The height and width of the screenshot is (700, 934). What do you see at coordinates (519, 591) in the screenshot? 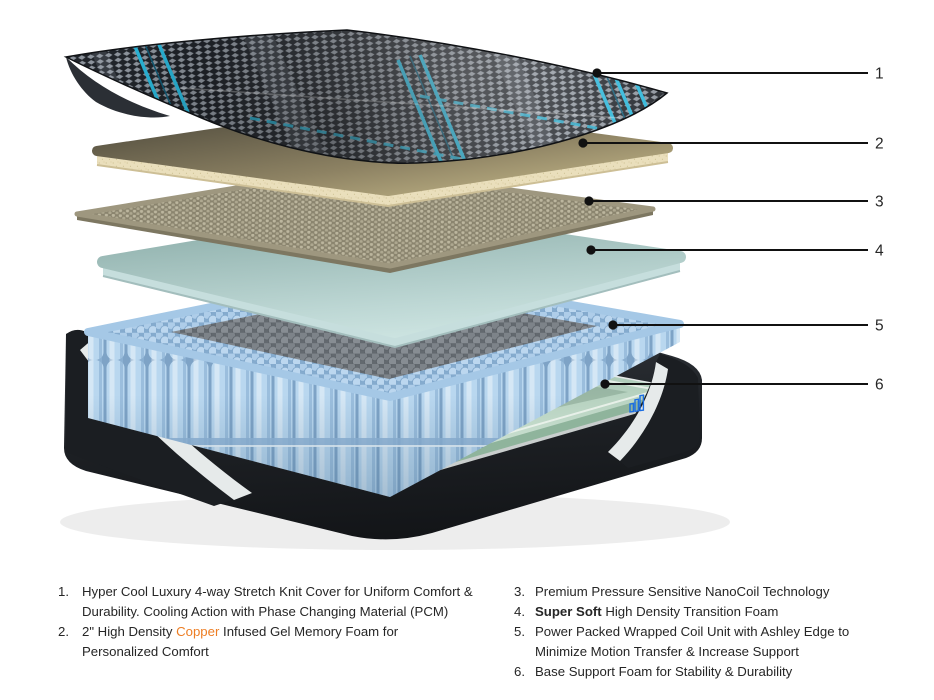
I see `legend-item-number: 3.` at bounding box center [519, 591].